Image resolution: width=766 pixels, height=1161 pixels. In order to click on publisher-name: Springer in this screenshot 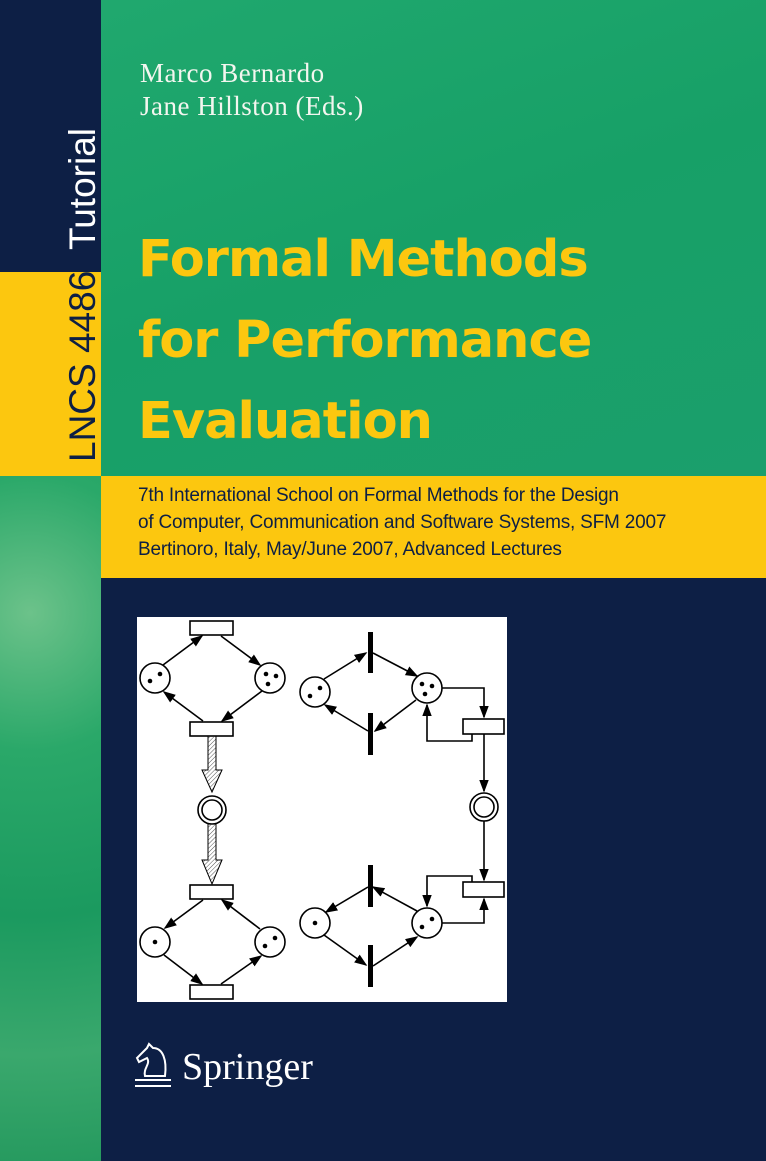, I will do `click(247, 1067)`.